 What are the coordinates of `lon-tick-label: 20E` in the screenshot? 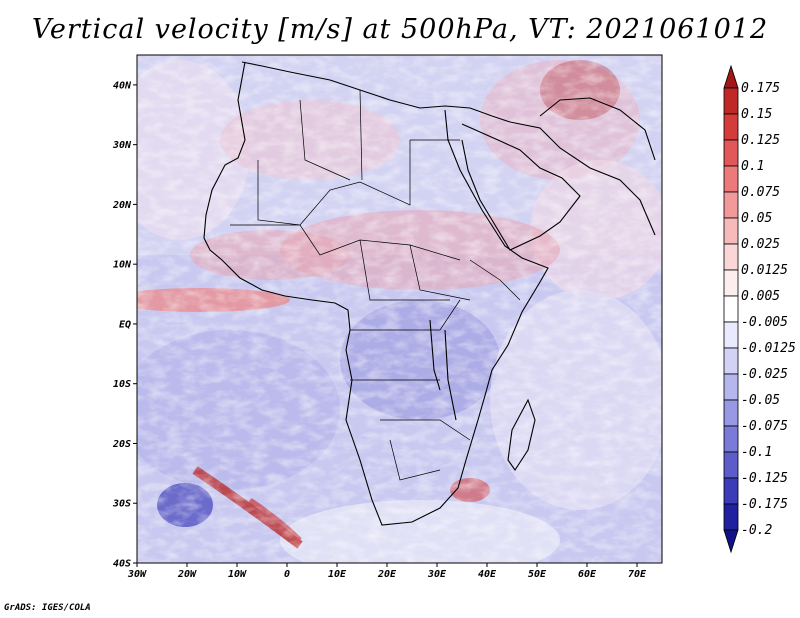 It's located at (387, 574).